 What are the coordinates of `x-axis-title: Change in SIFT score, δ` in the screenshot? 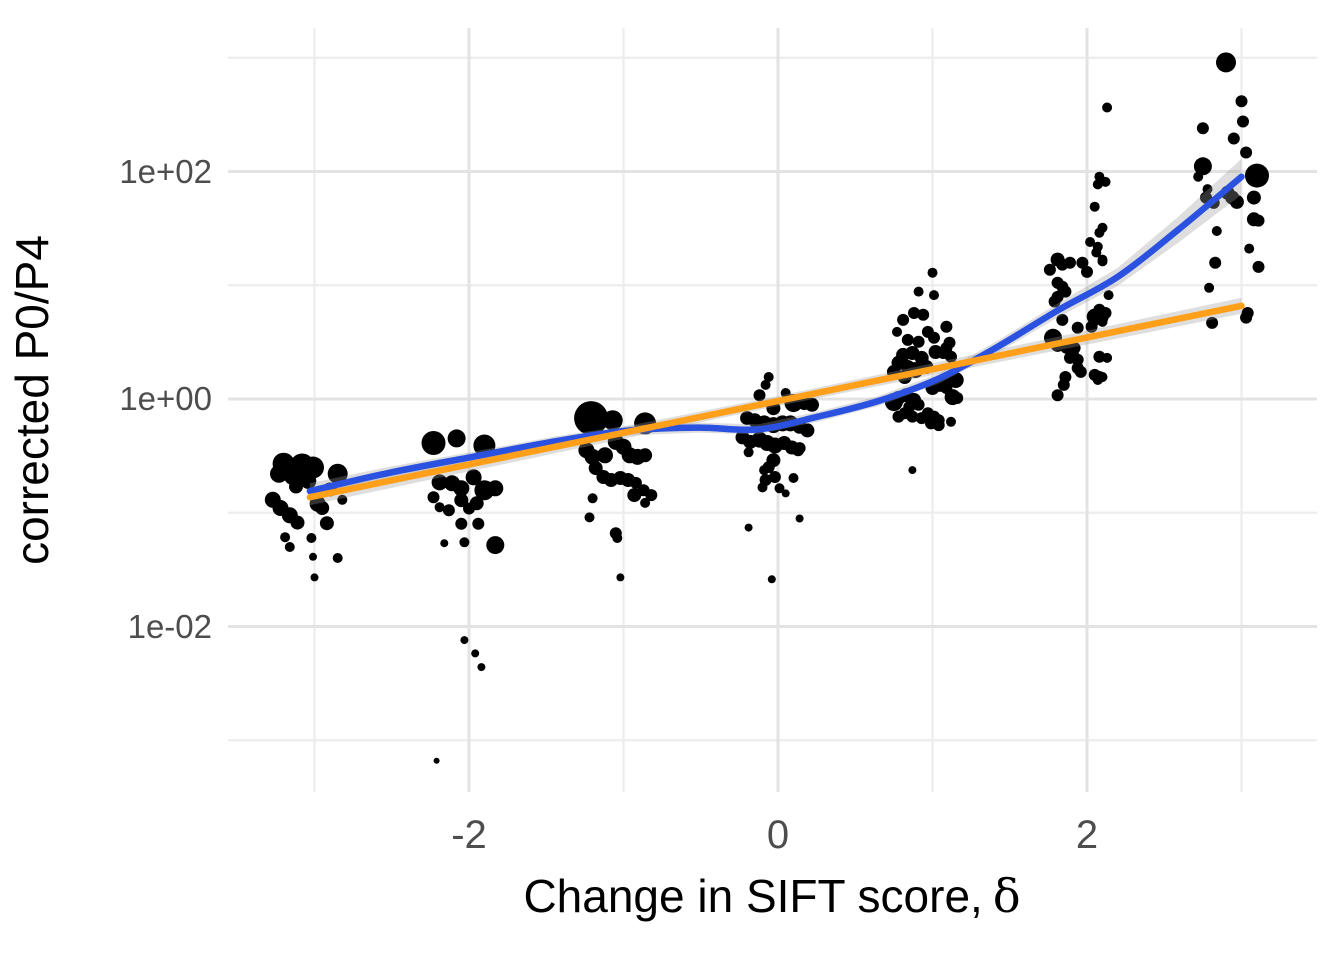 It's located at (771, 896).